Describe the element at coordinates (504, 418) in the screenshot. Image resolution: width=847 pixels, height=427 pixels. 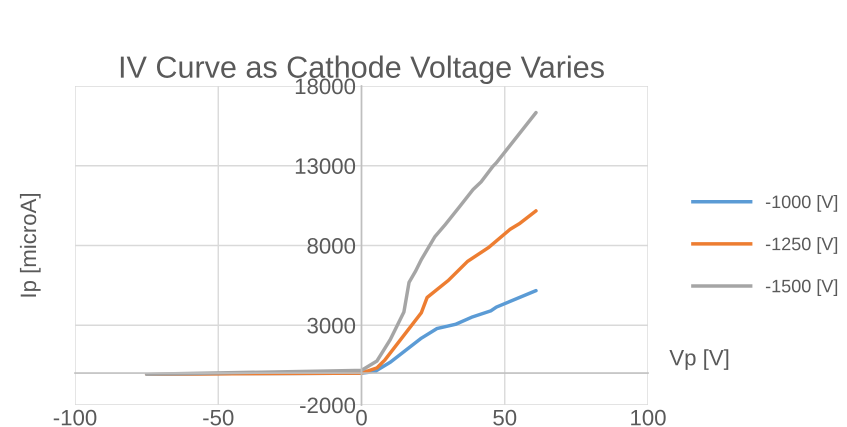
I see `x-tick-label: 50` at that location.